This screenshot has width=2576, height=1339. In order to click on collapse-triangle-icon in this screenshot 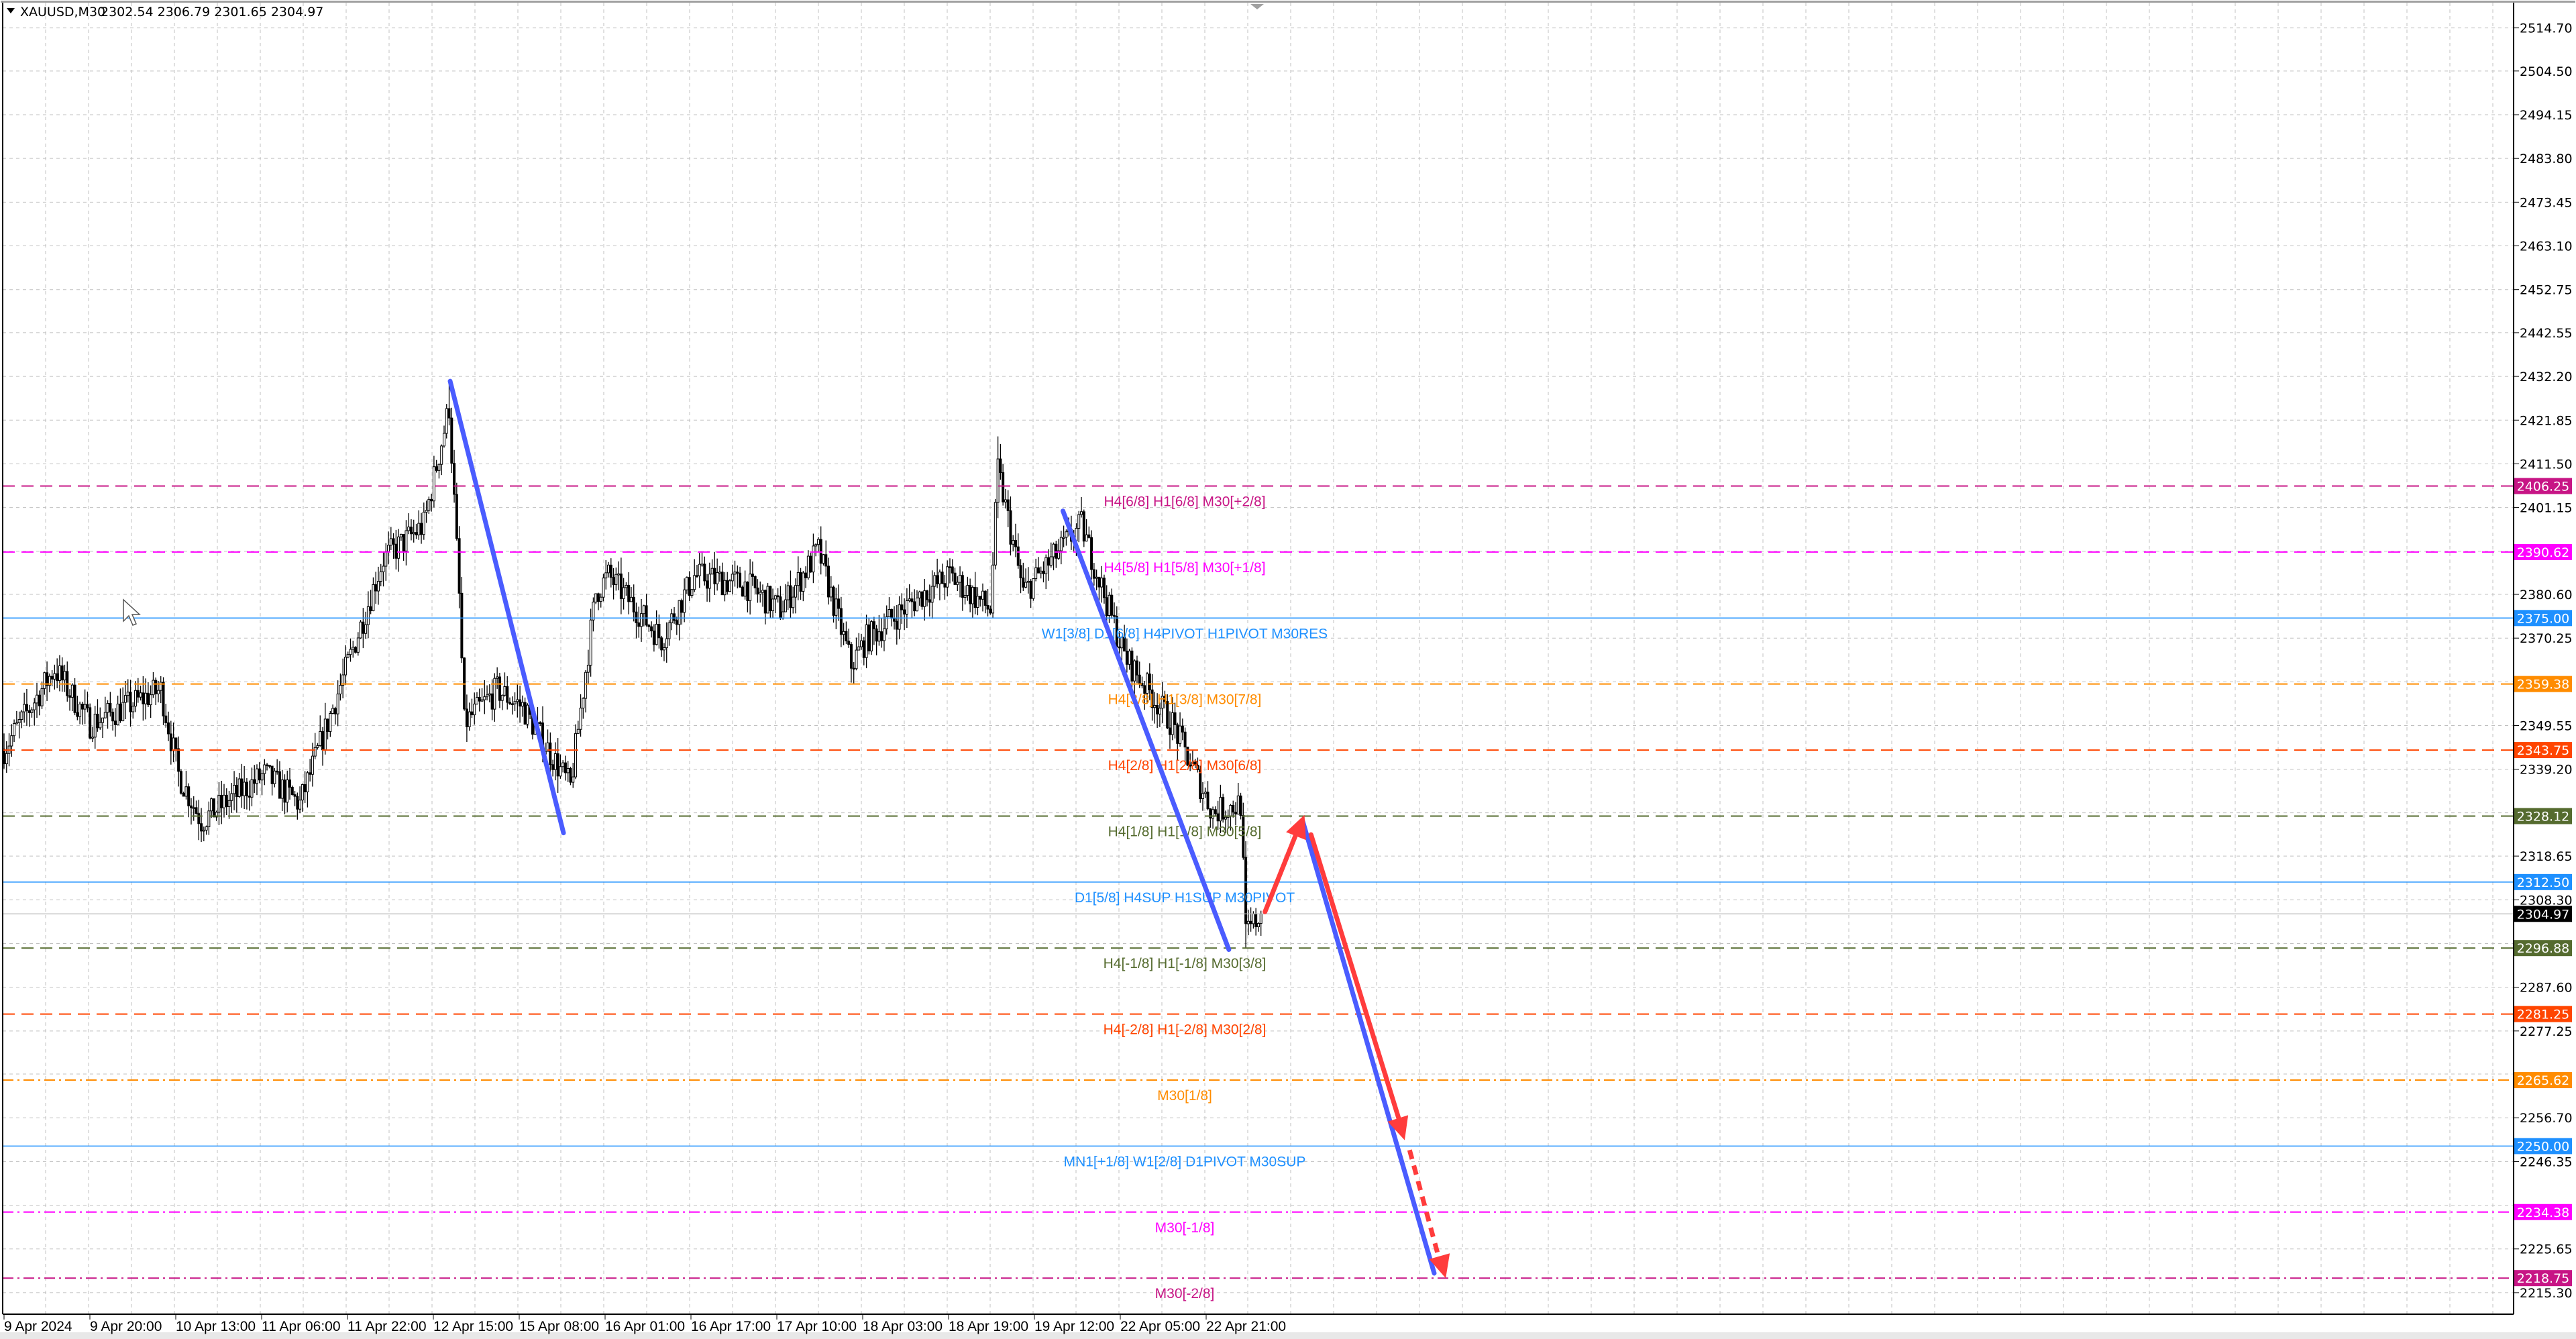, I will do `click(11, 10)`.